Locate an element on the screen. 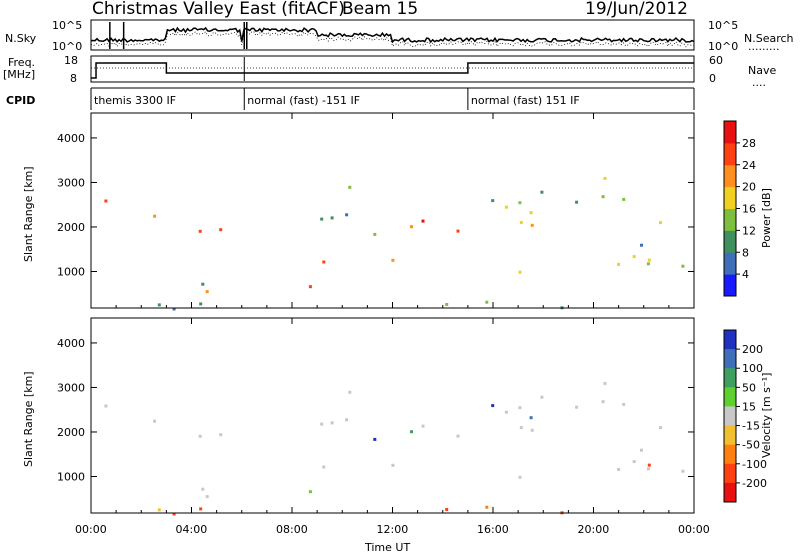  noise-panel-frame is located at coordinates (392, 35).